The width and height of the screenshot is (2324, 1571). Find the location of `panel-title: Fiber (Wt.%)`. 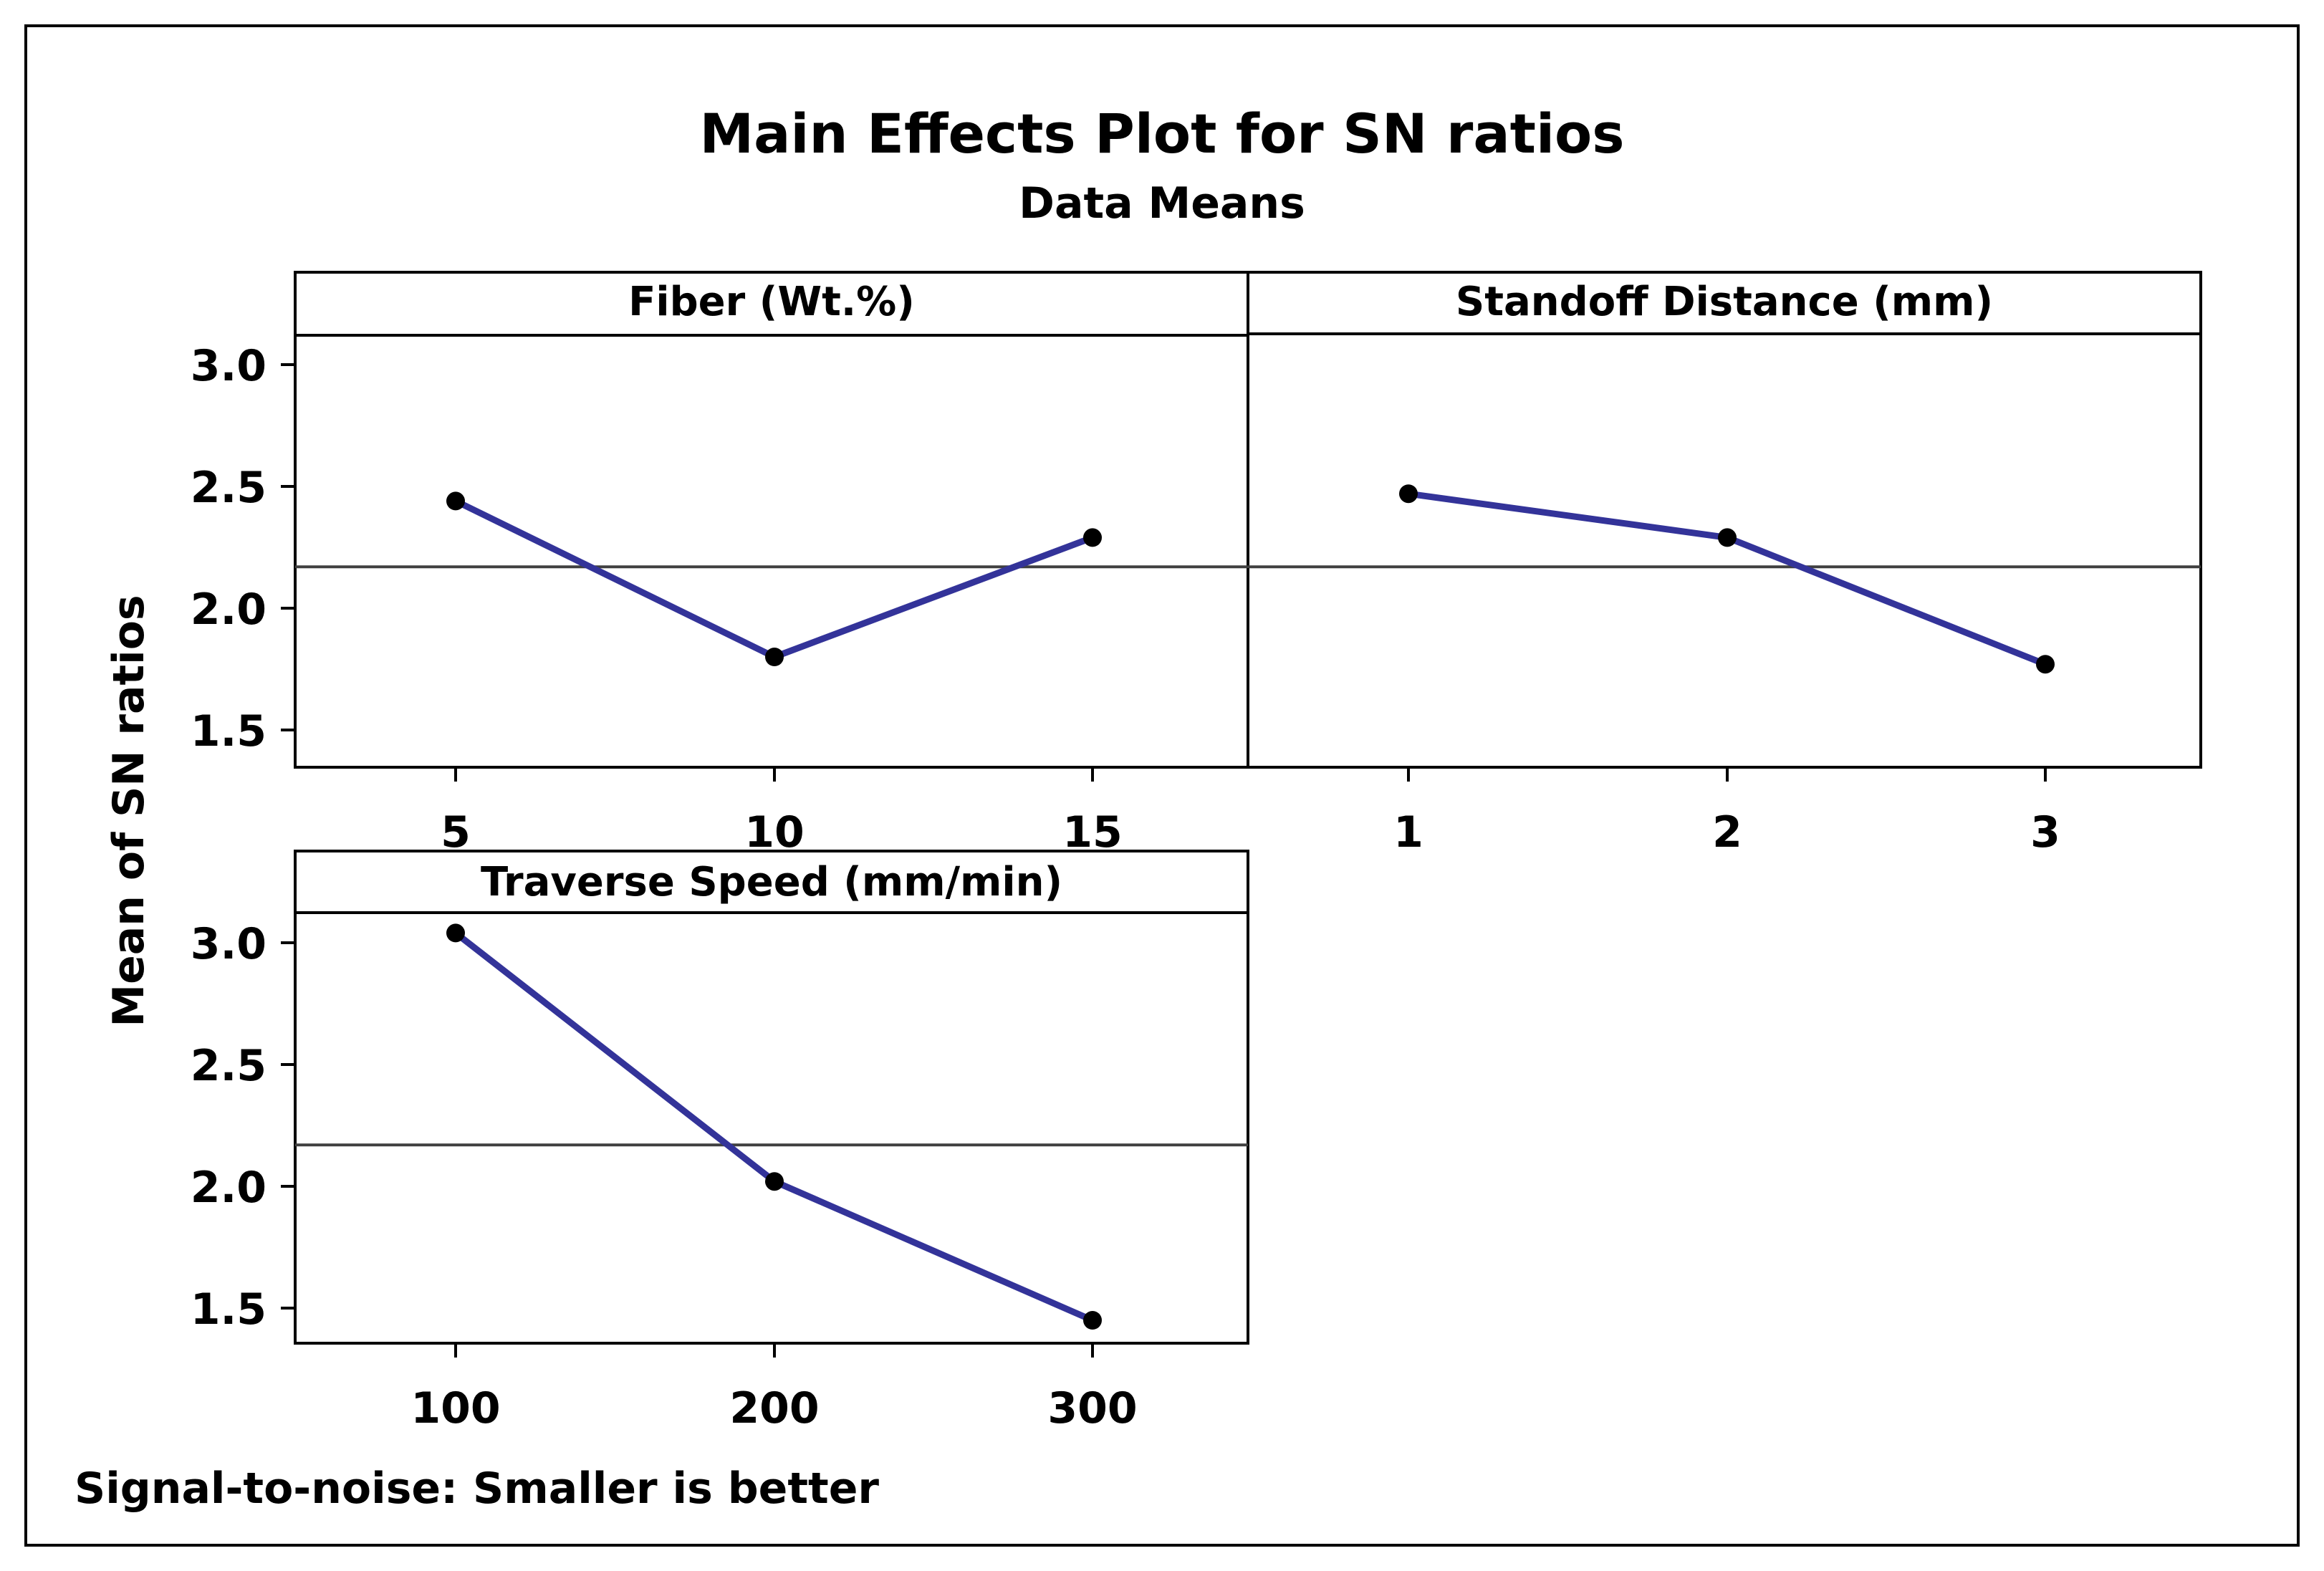

panel-title: Fiber (Wt.%) is located at coordinates (771, 302).